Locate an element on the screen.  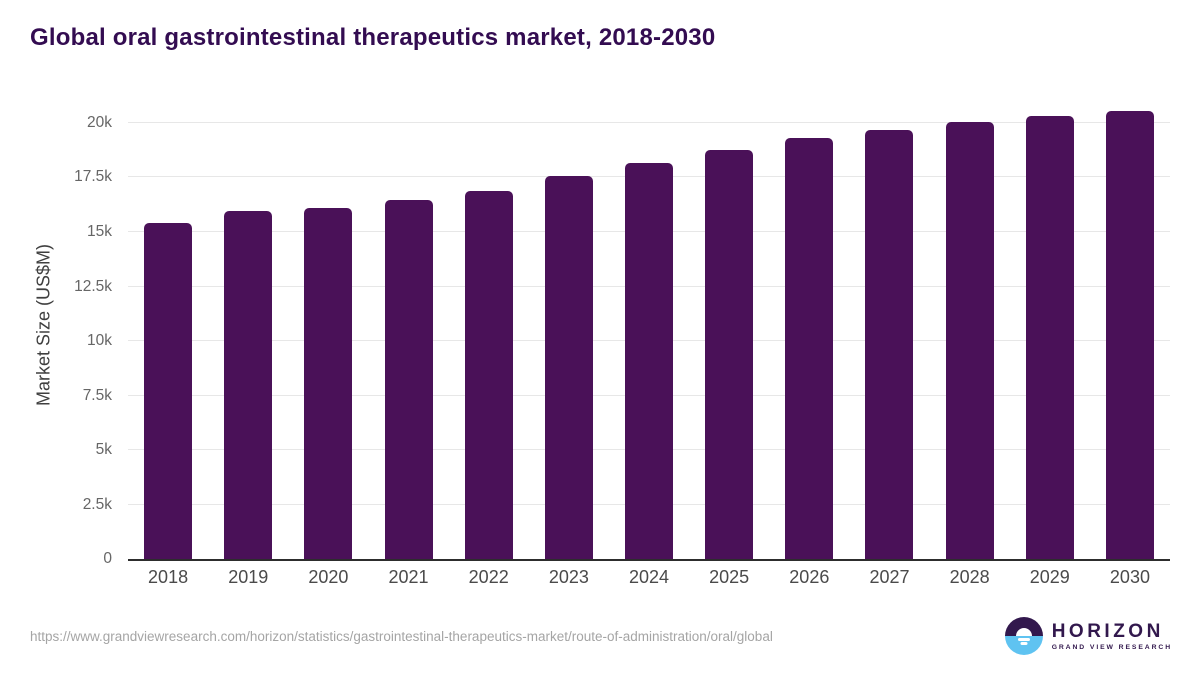
y-tick-label: 5k is located at coordinates (103, 449).